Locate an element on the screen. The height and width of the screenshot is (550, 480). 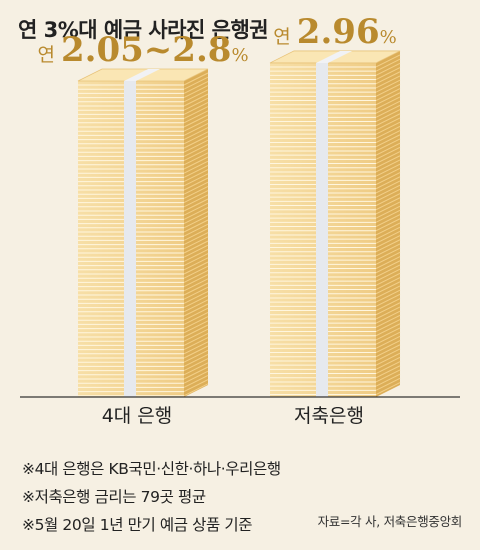
rate-value: 2.96 is located at coordinates (338, 32).